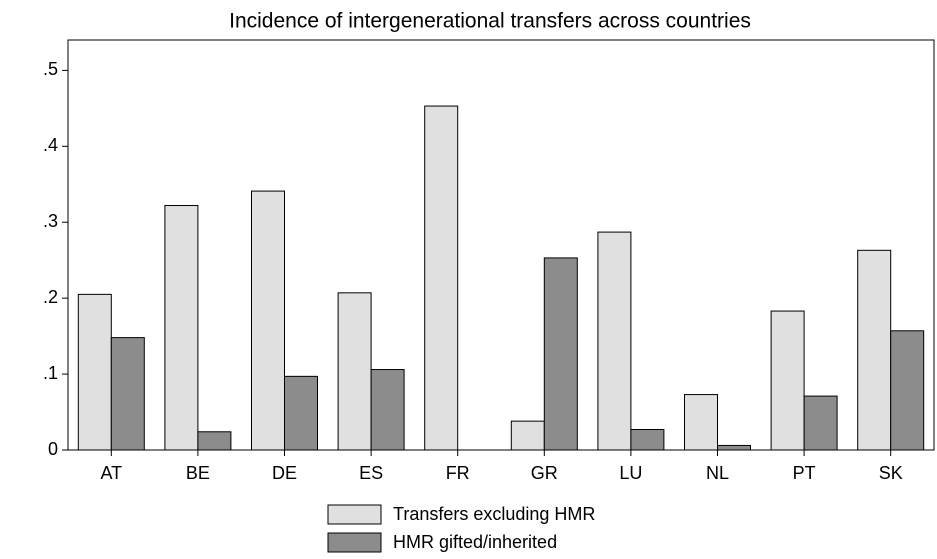  What do you see at coordinates (475, 542) in the screenshot?
I see `legend-label: HMR gifted/inherited` at bounding box center [475, 542].